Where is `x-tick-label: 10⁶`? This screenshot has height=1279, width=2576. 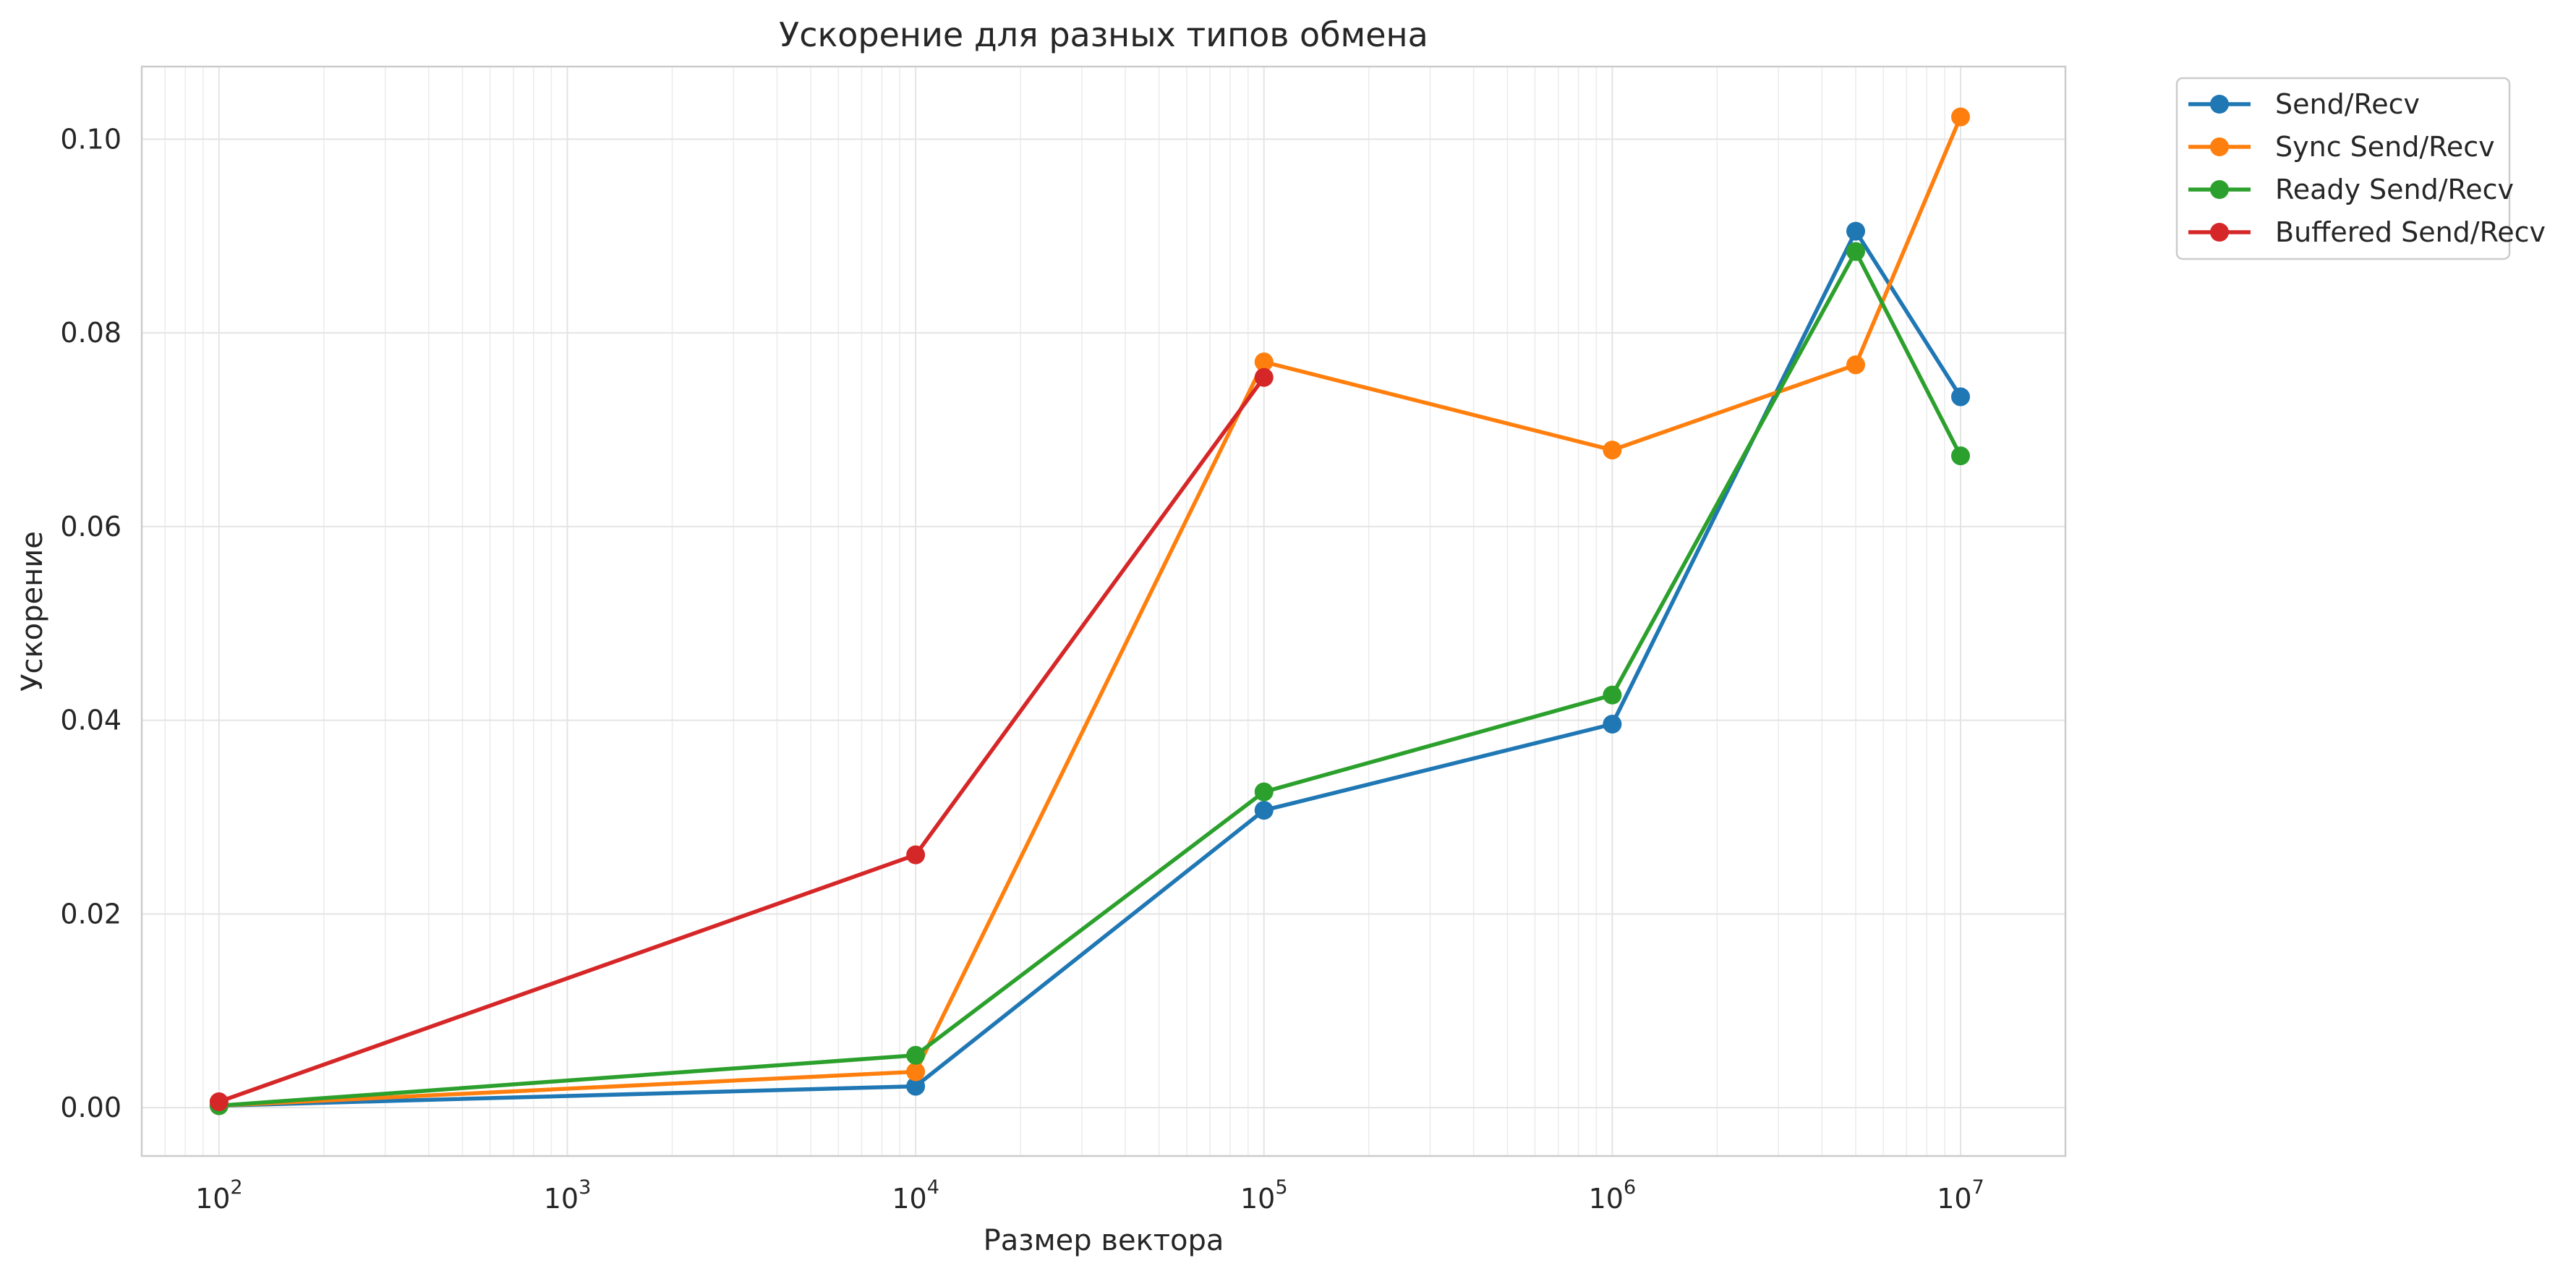
x-tick-label: 10⁶ is located at coordinates (1613, 1195).